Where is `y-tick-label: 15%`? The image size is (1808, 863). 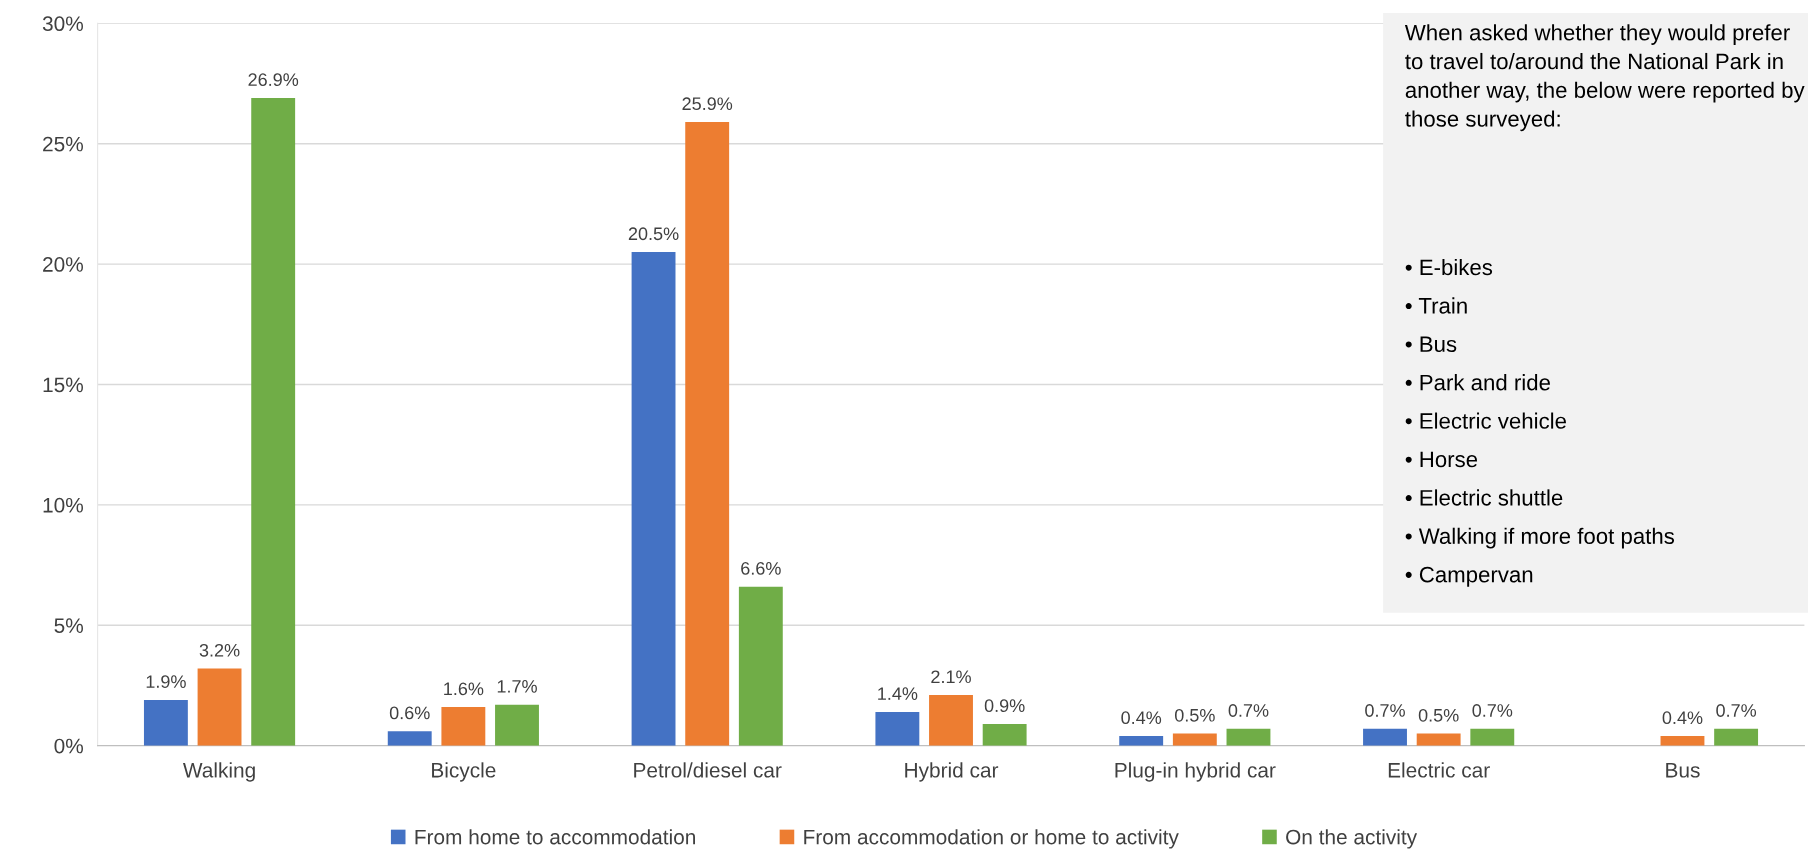
y-tick-label: 15% is located at coordinates (63, 385).